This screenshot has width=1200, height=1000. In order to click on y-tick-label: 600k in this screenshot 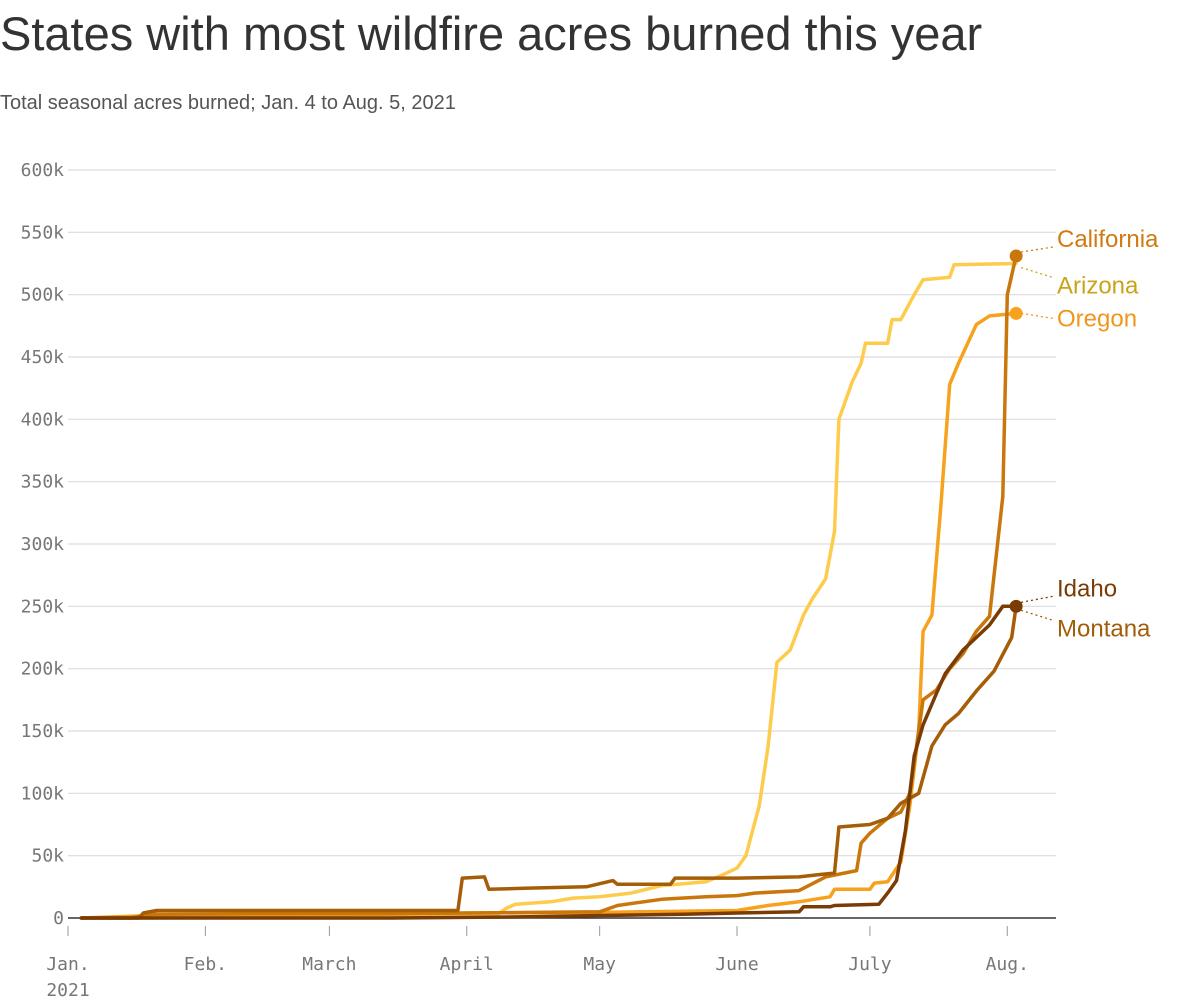, I will do `click(43, 170)`.